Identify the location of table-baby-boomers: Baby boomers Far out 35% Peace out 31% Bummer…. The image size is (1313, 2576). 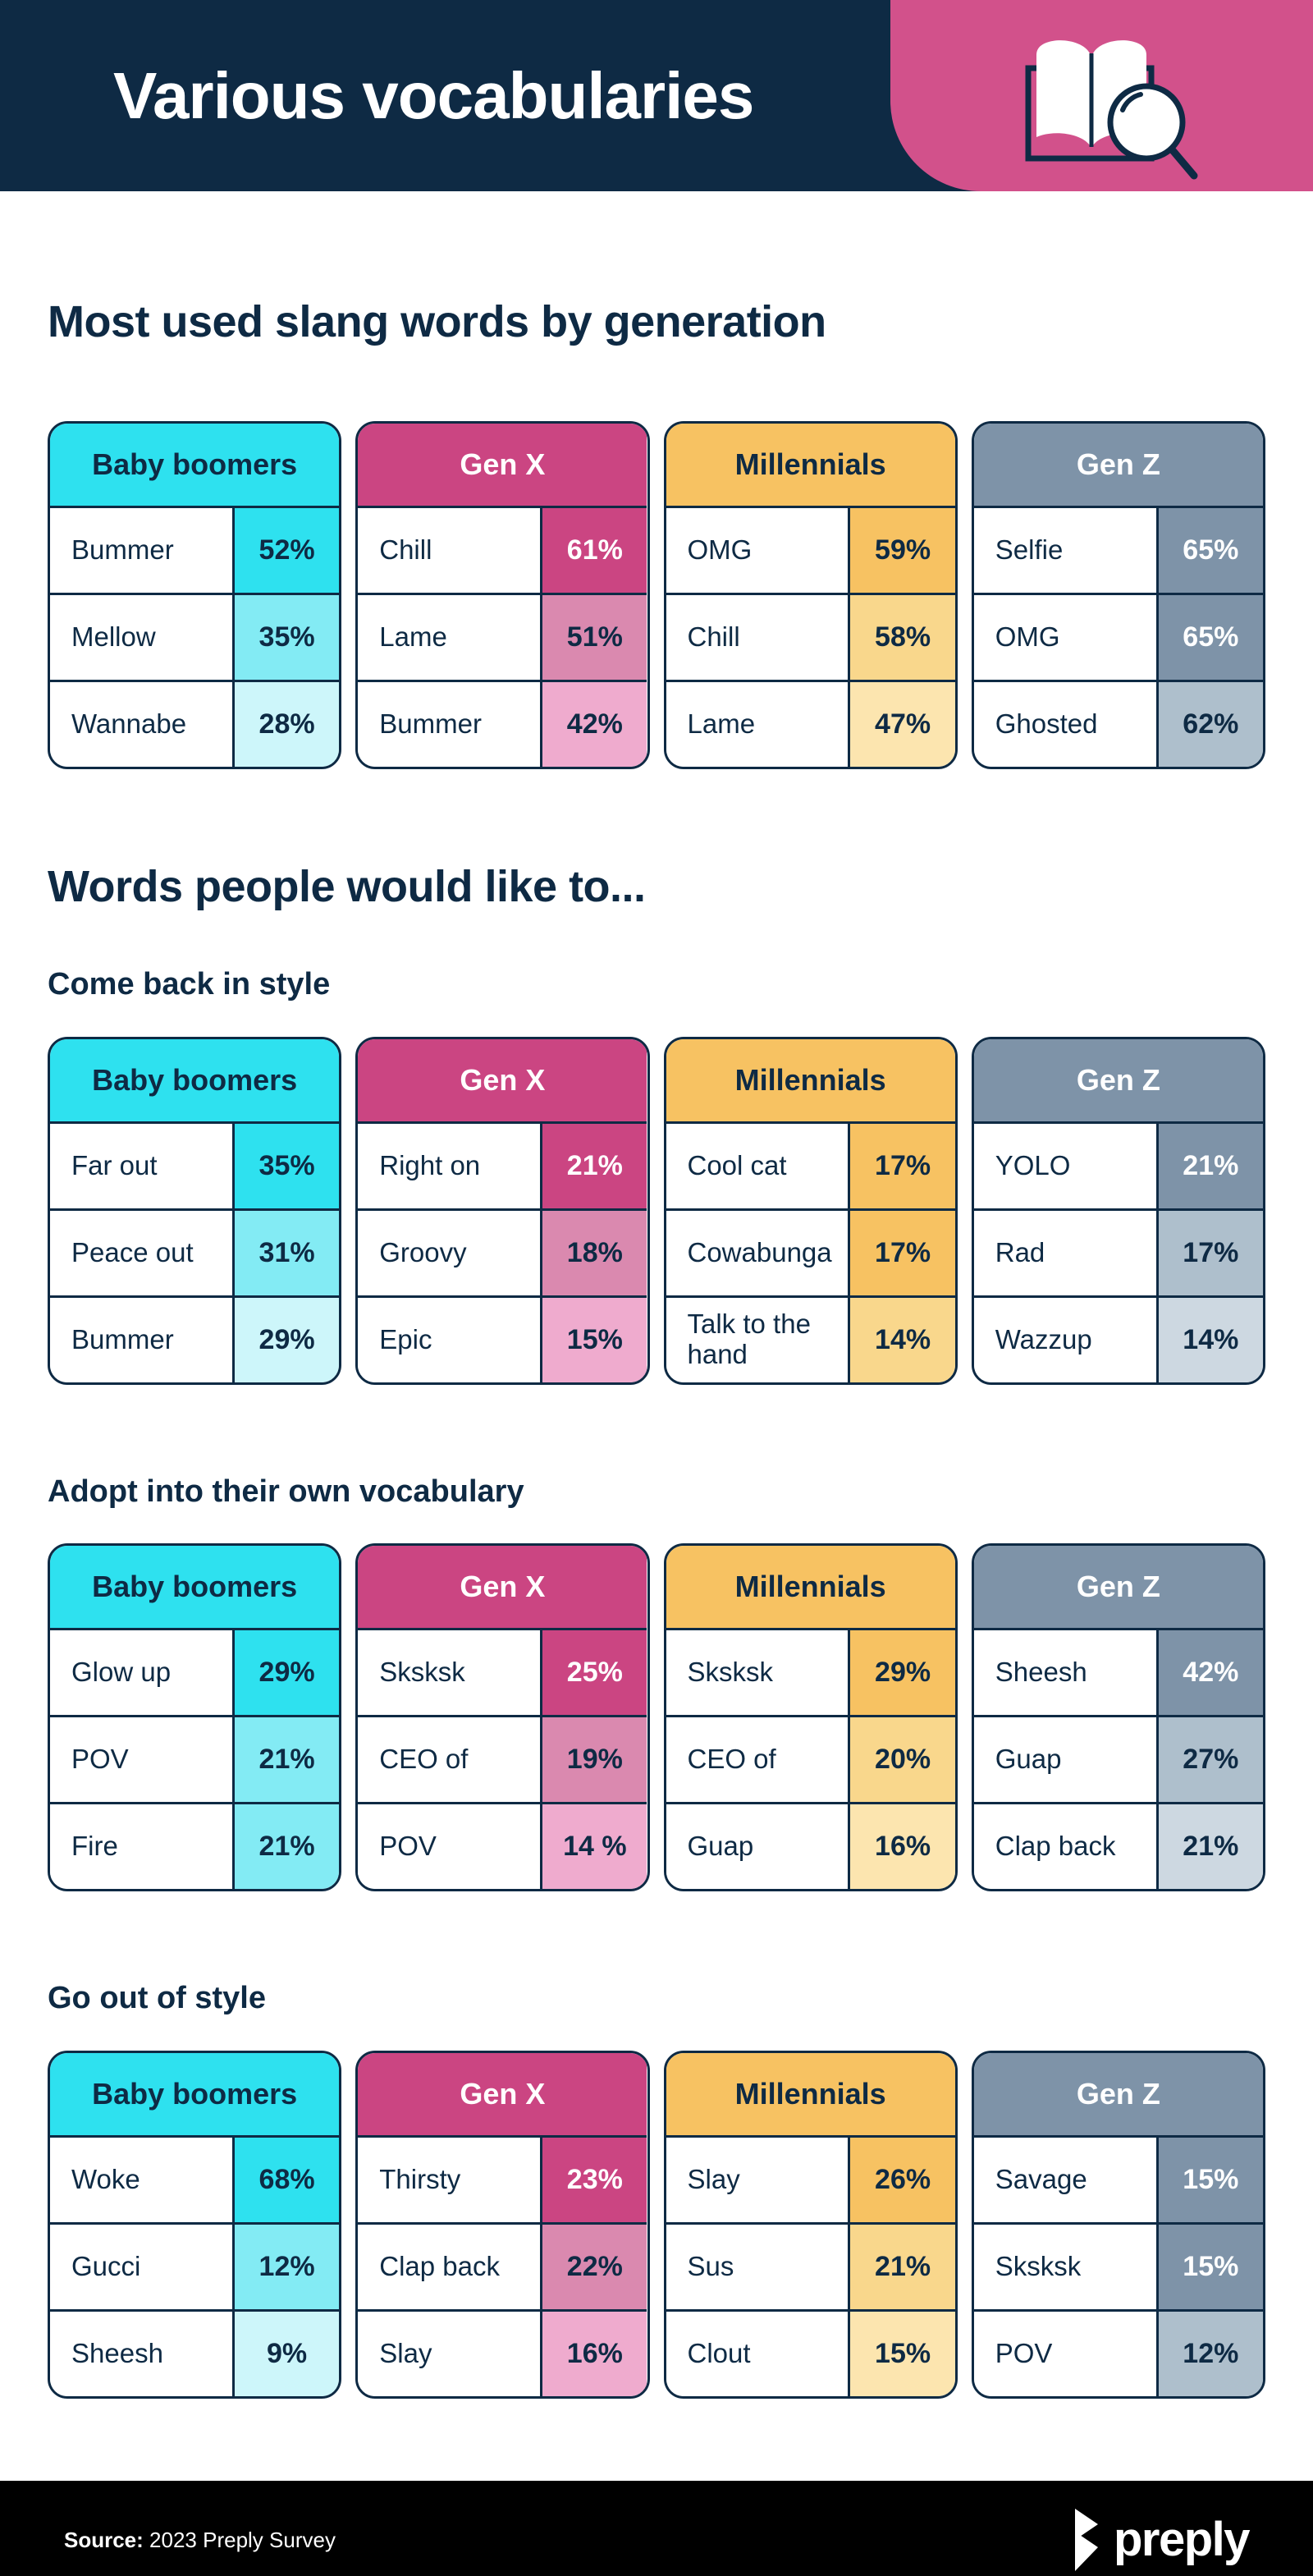
(195, 1210).